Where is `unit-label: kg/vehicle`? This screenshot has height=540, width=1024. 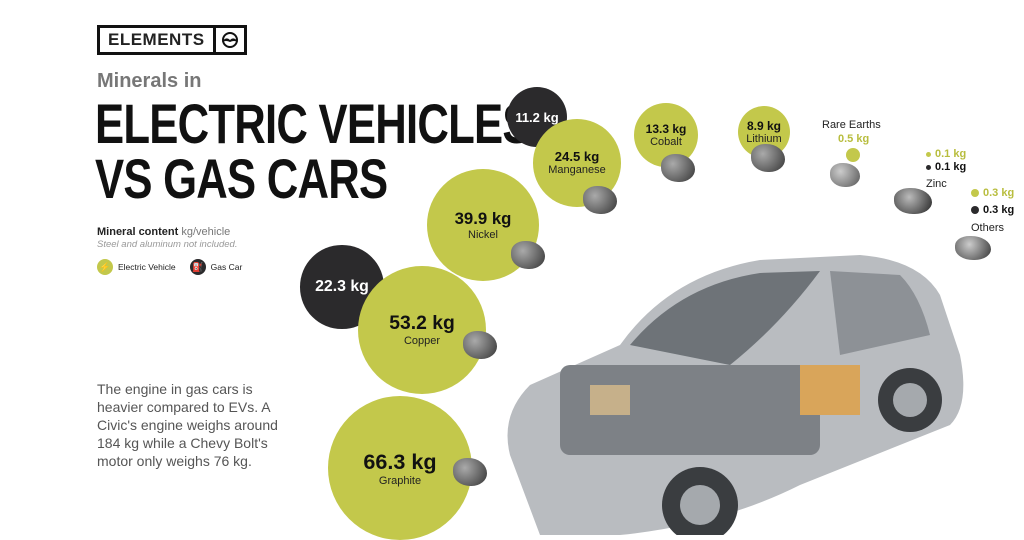 unit-label: kg/vehicle is located at coordinates (206, 232).